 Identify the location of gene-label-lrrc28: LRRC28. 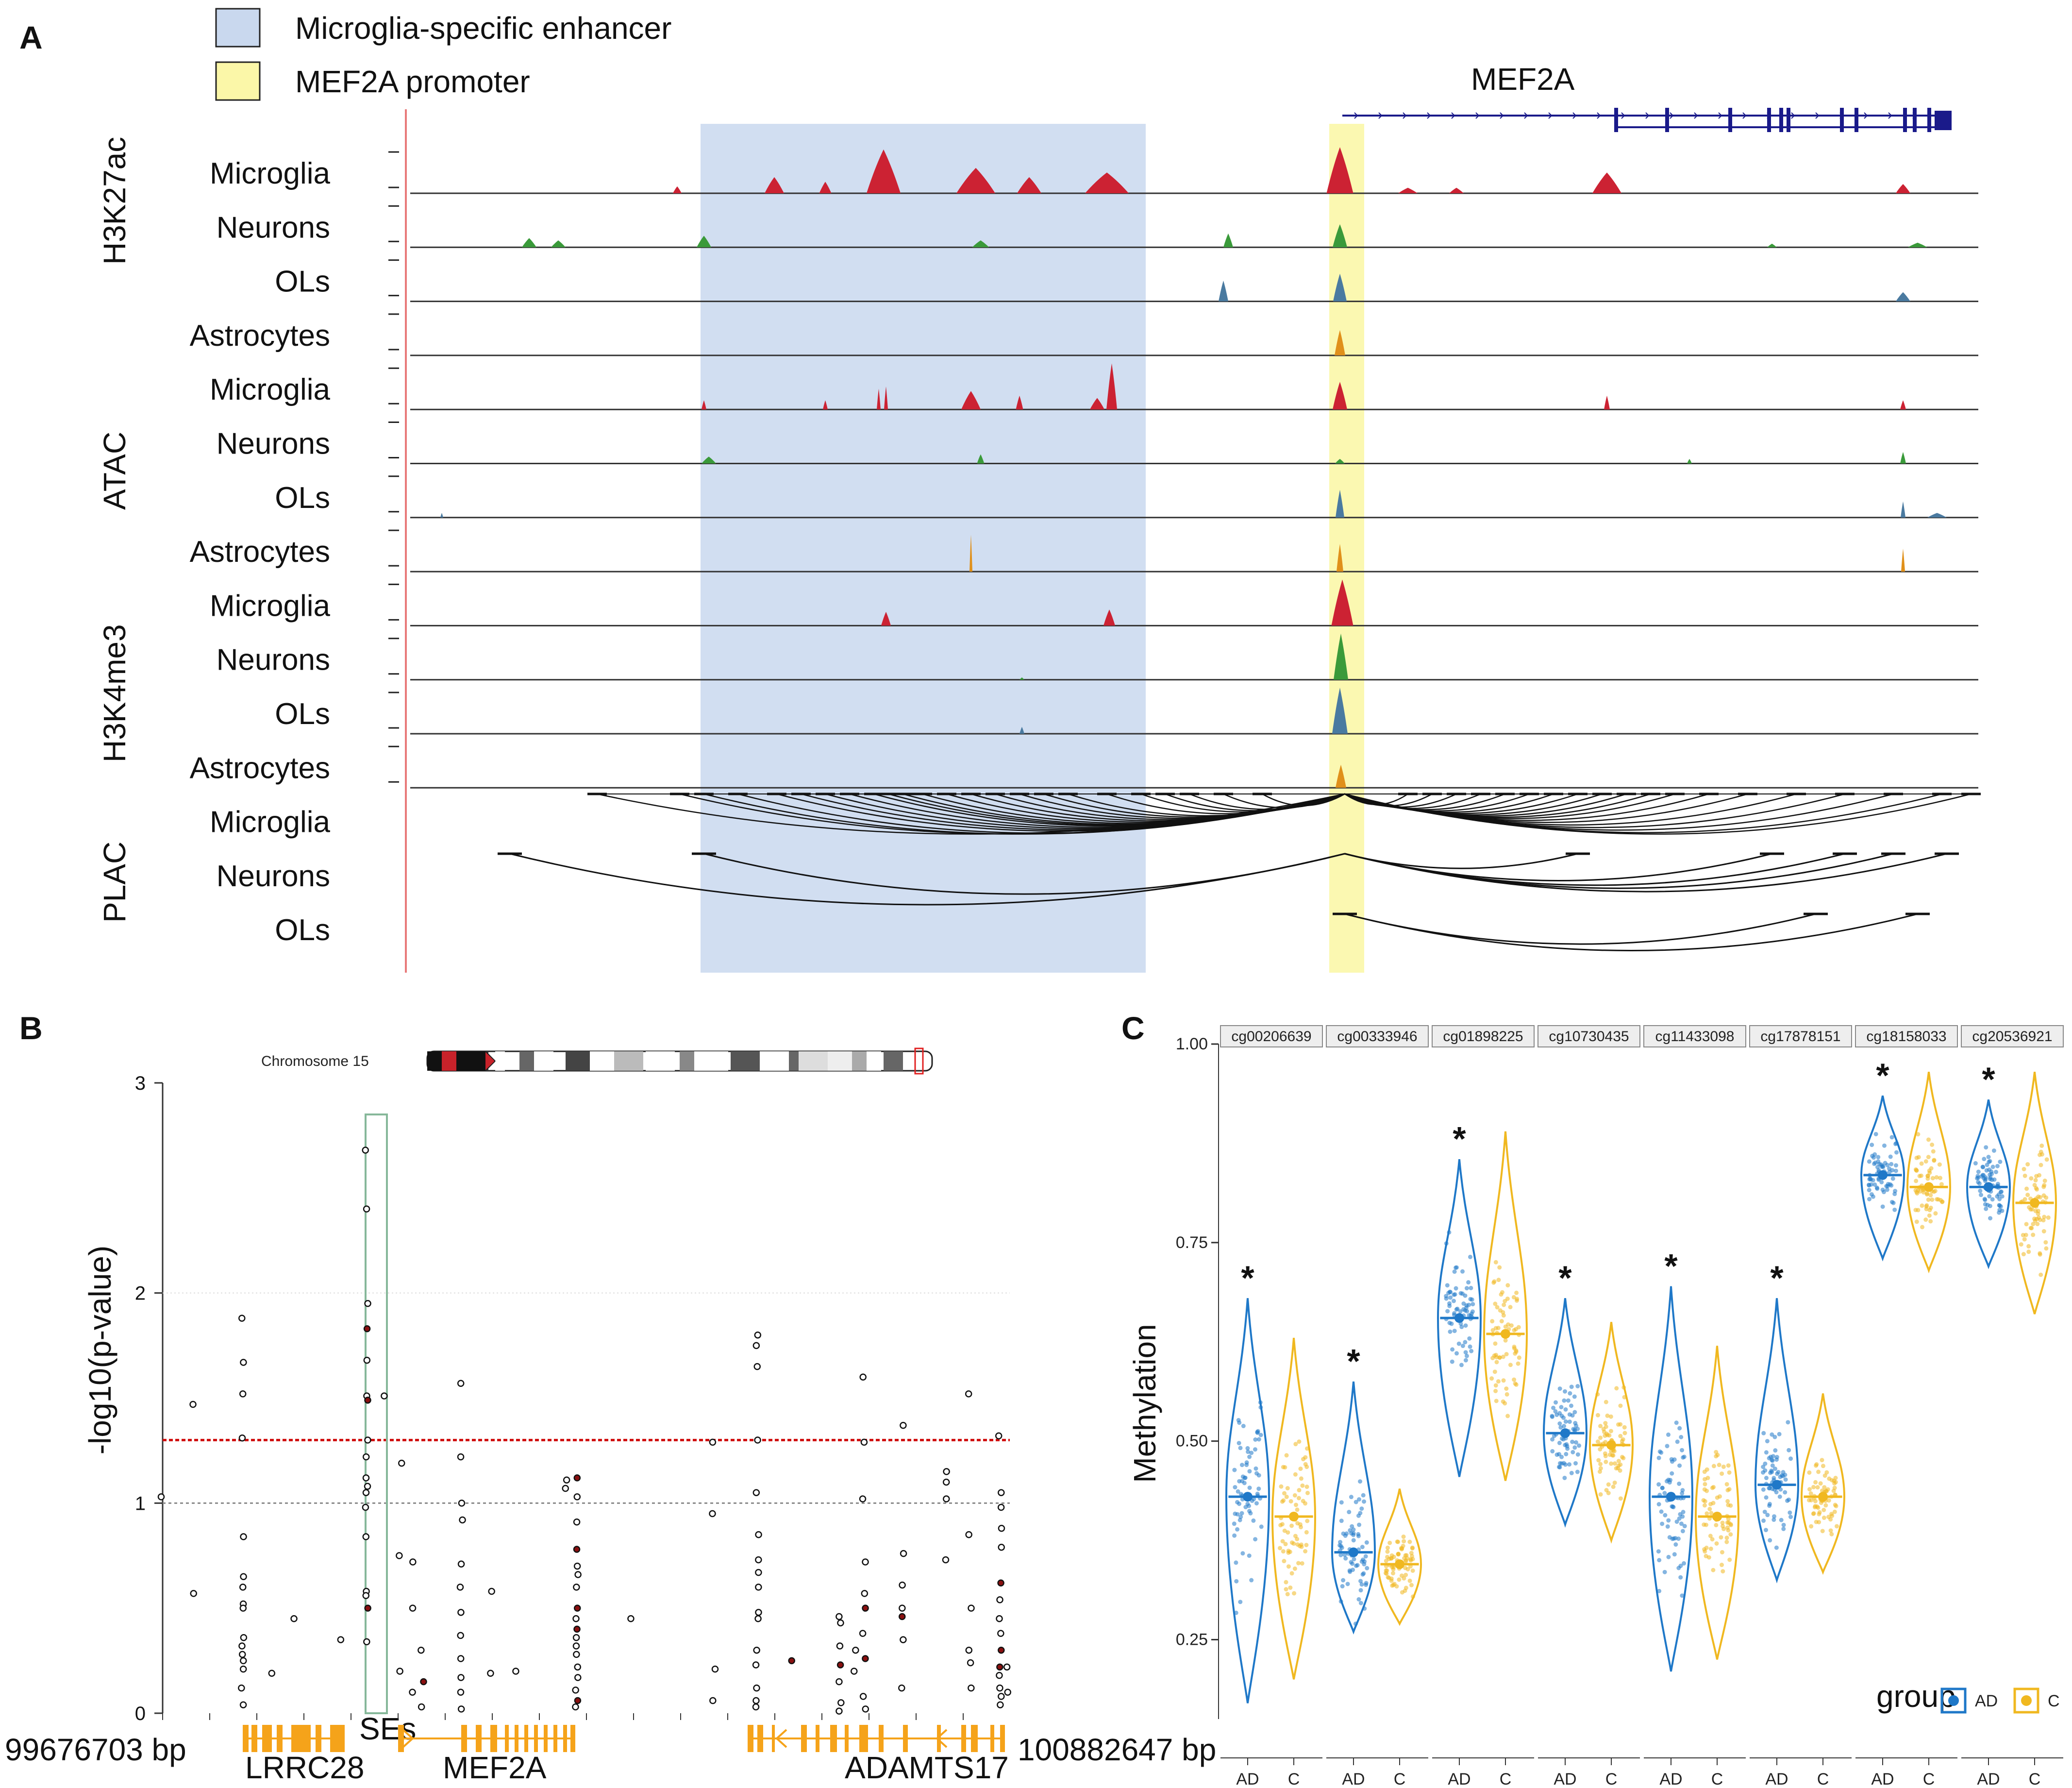
(304, 1767).